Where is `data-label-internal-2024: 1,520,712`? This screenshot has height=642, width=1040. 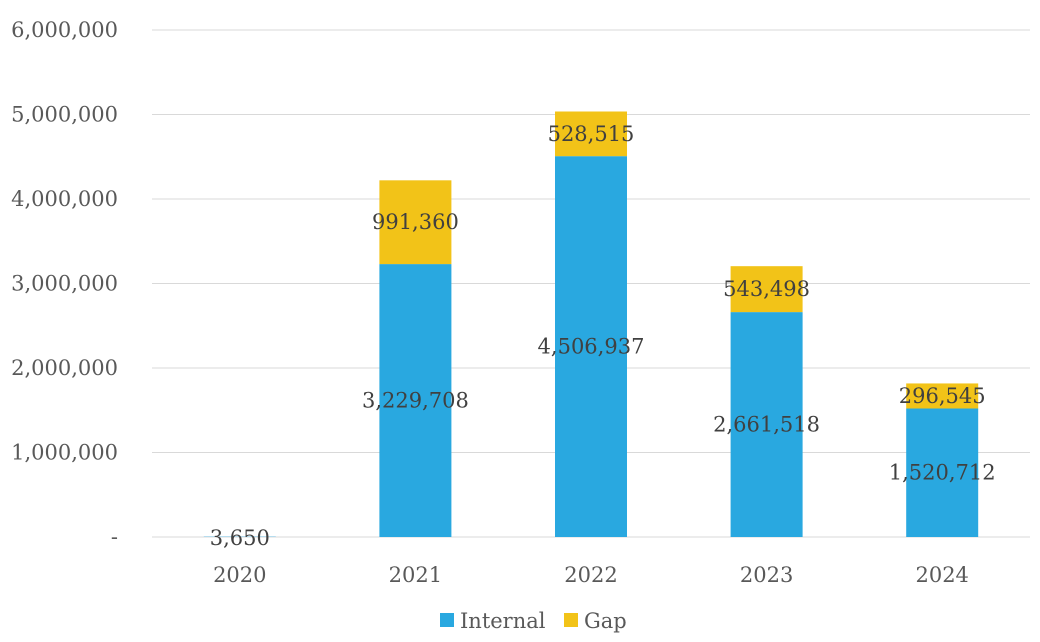
data-label-internal-2024: 1,520,712 is located at coordinates (942, 473).